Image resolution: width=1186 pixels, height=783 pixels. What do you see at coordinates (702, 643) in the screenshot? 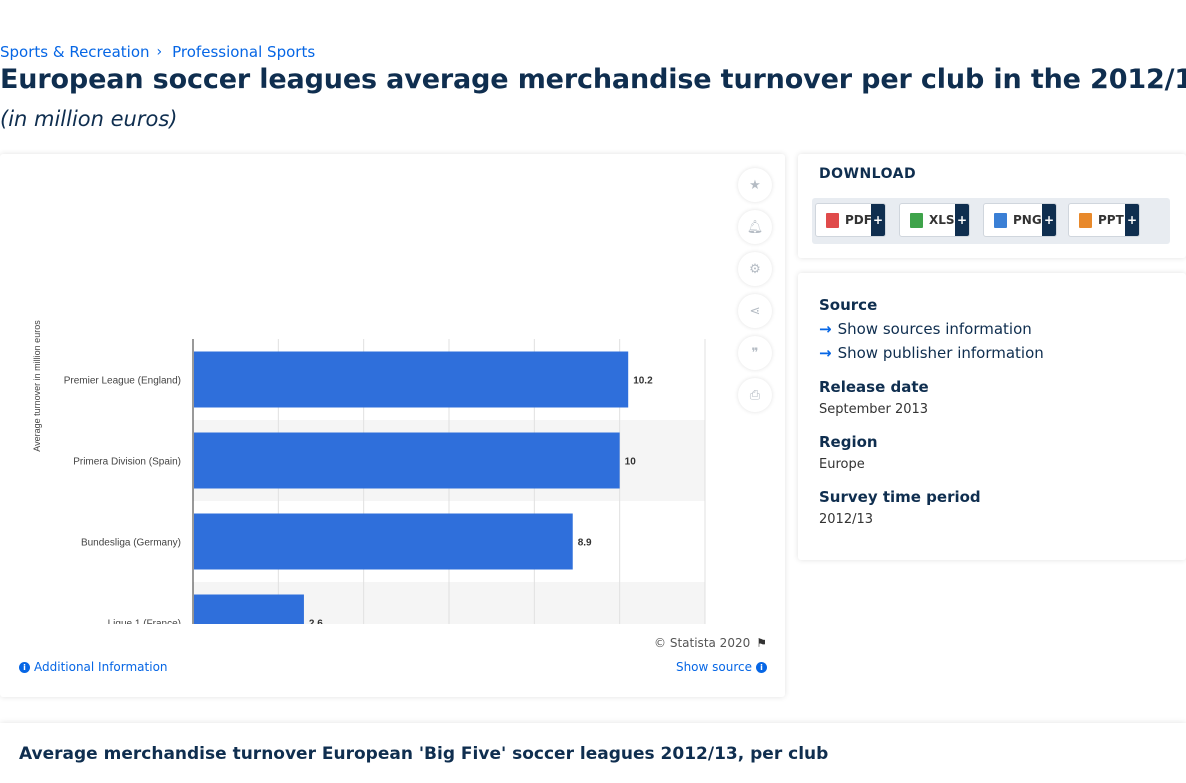
I see `copyright-text: © Statista 2020` at bounding box center [702, 643].